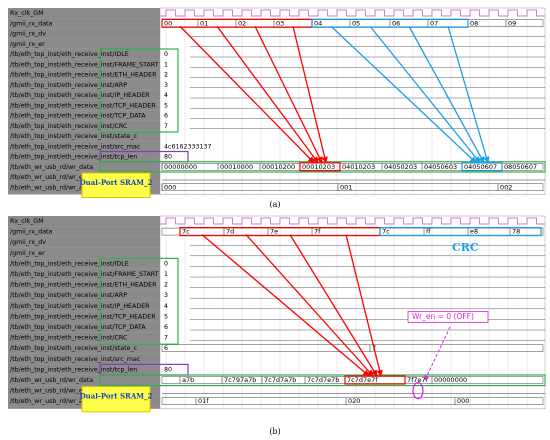  Describe the element at coordinates (418, 391) in the screenshot. I see `wr-en-mark` at that location.